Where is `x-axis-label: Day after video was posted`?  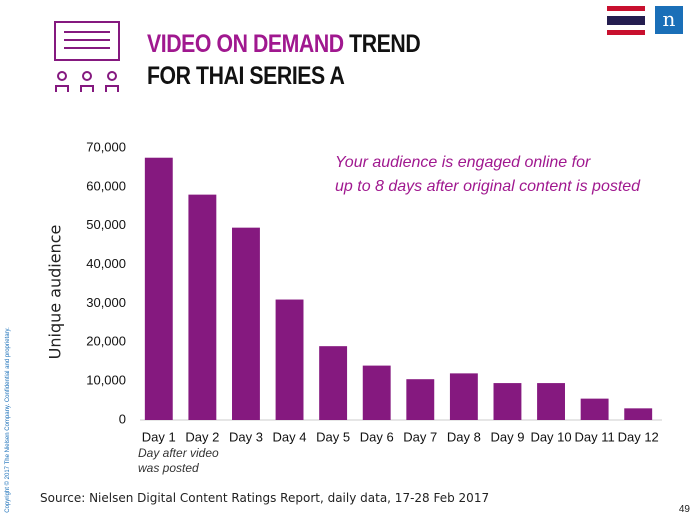
x-axis-label: Day after video was posted is located at coordinates (178, 460).